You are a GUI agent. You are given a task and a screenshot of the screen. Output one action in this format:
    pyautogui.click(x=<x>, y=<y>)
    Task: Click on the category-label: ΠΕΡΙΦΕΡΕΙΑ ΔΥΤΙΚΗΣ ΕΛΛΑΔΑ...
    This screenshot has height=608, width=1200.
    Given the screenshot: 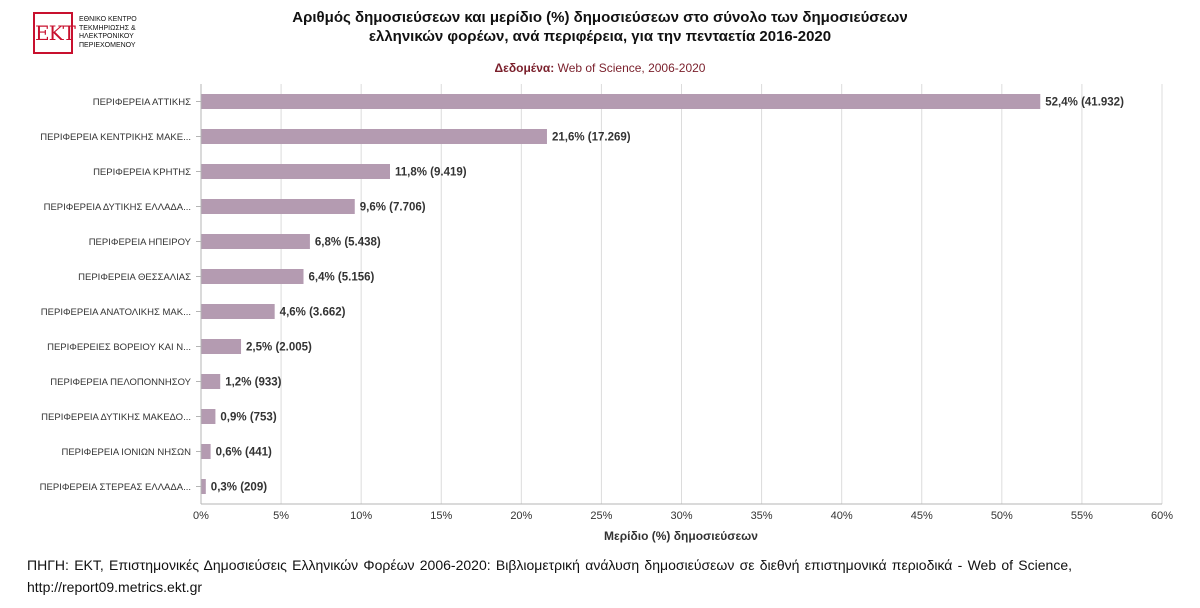 What is the action you would take?
    pyautogui.click(x=117, y=207)
    